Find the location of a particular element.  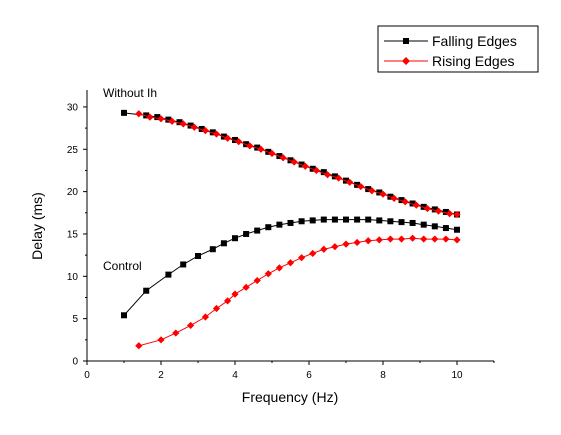

series-control_falling is located at coordinates (290, 267).